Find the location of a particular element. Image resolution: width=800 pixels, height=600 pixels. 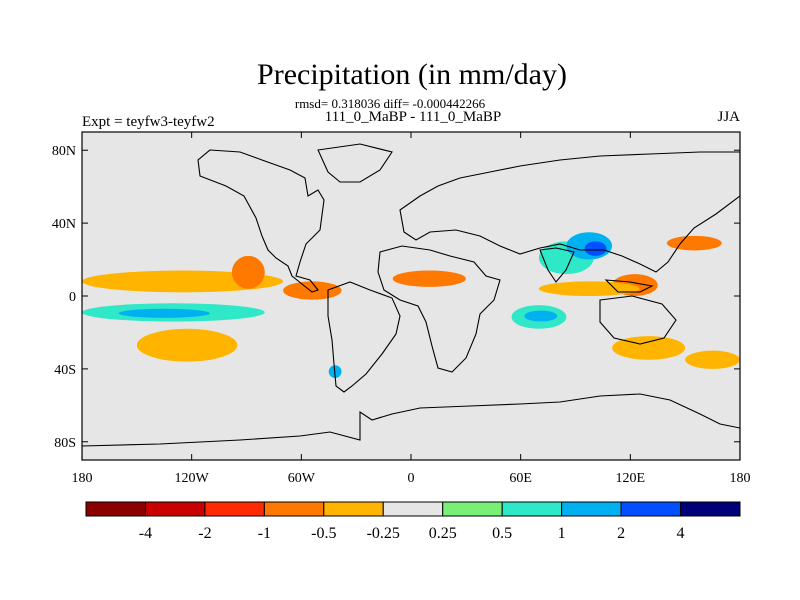

colorbar-label: 4 is located at coordinates (681, 533).